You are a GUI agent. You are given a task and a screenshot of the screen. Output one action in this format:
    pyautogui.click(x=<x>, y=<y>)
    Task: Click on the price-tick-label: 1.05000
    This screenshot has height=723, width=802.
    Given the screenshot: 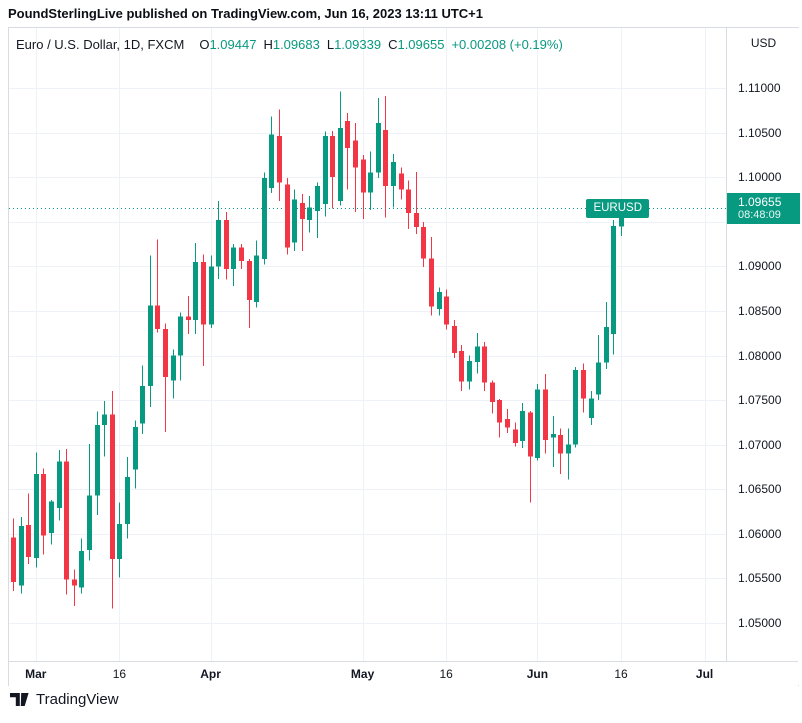 What is the action you would take?
    pyautogui.click(x=760, y=623)
    